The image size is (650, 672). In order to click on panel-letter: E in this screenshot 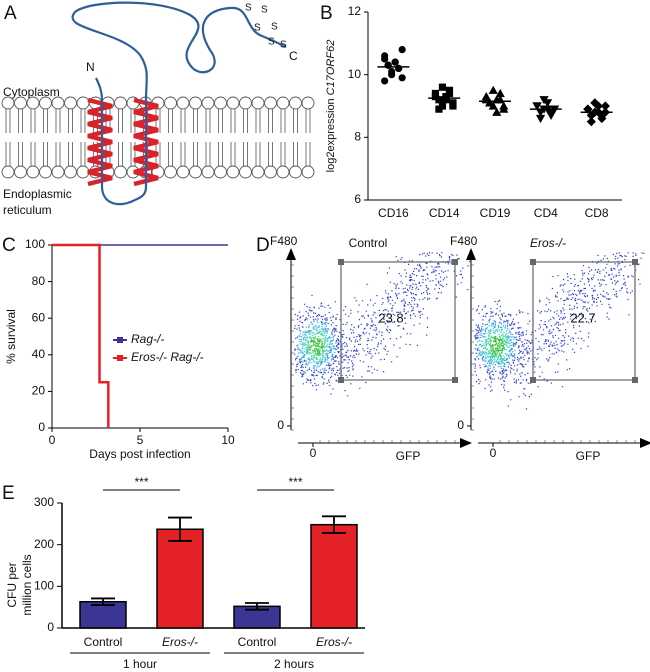, I will do `click(8, 493)`.